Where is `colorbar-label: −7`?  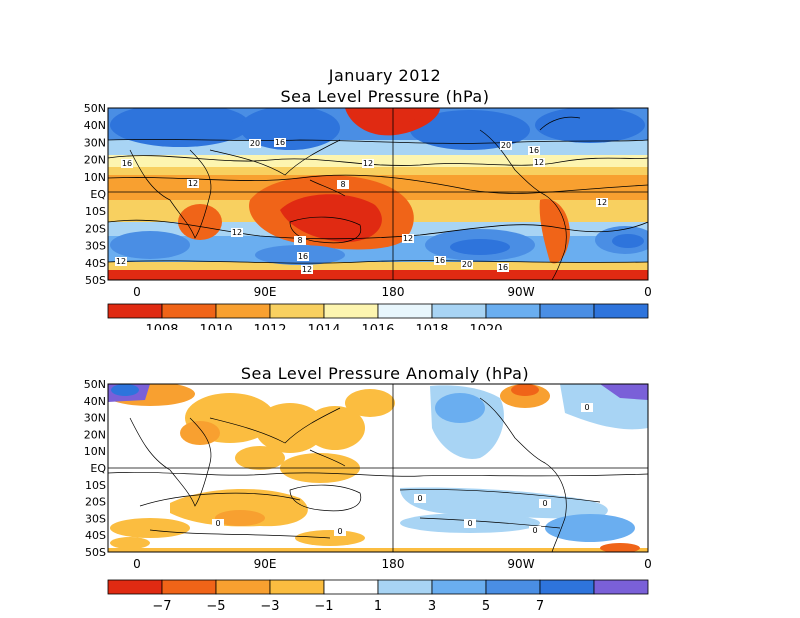
colorbar-label: −7 is located at coordinates (161, 606).